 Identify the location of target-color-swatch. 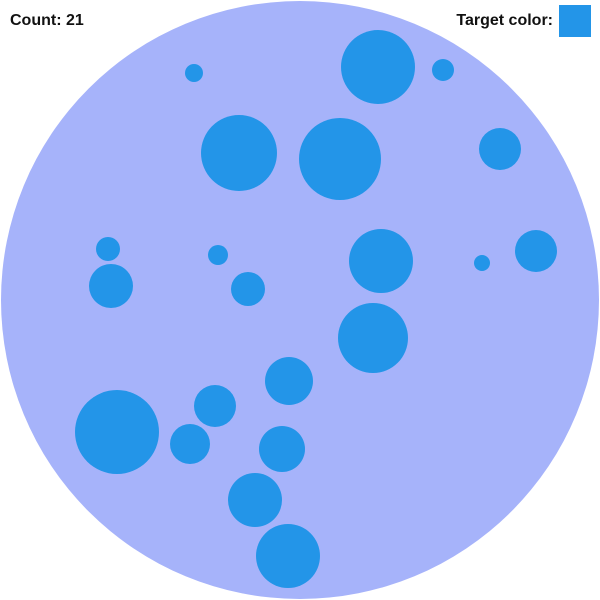
(575, 21).